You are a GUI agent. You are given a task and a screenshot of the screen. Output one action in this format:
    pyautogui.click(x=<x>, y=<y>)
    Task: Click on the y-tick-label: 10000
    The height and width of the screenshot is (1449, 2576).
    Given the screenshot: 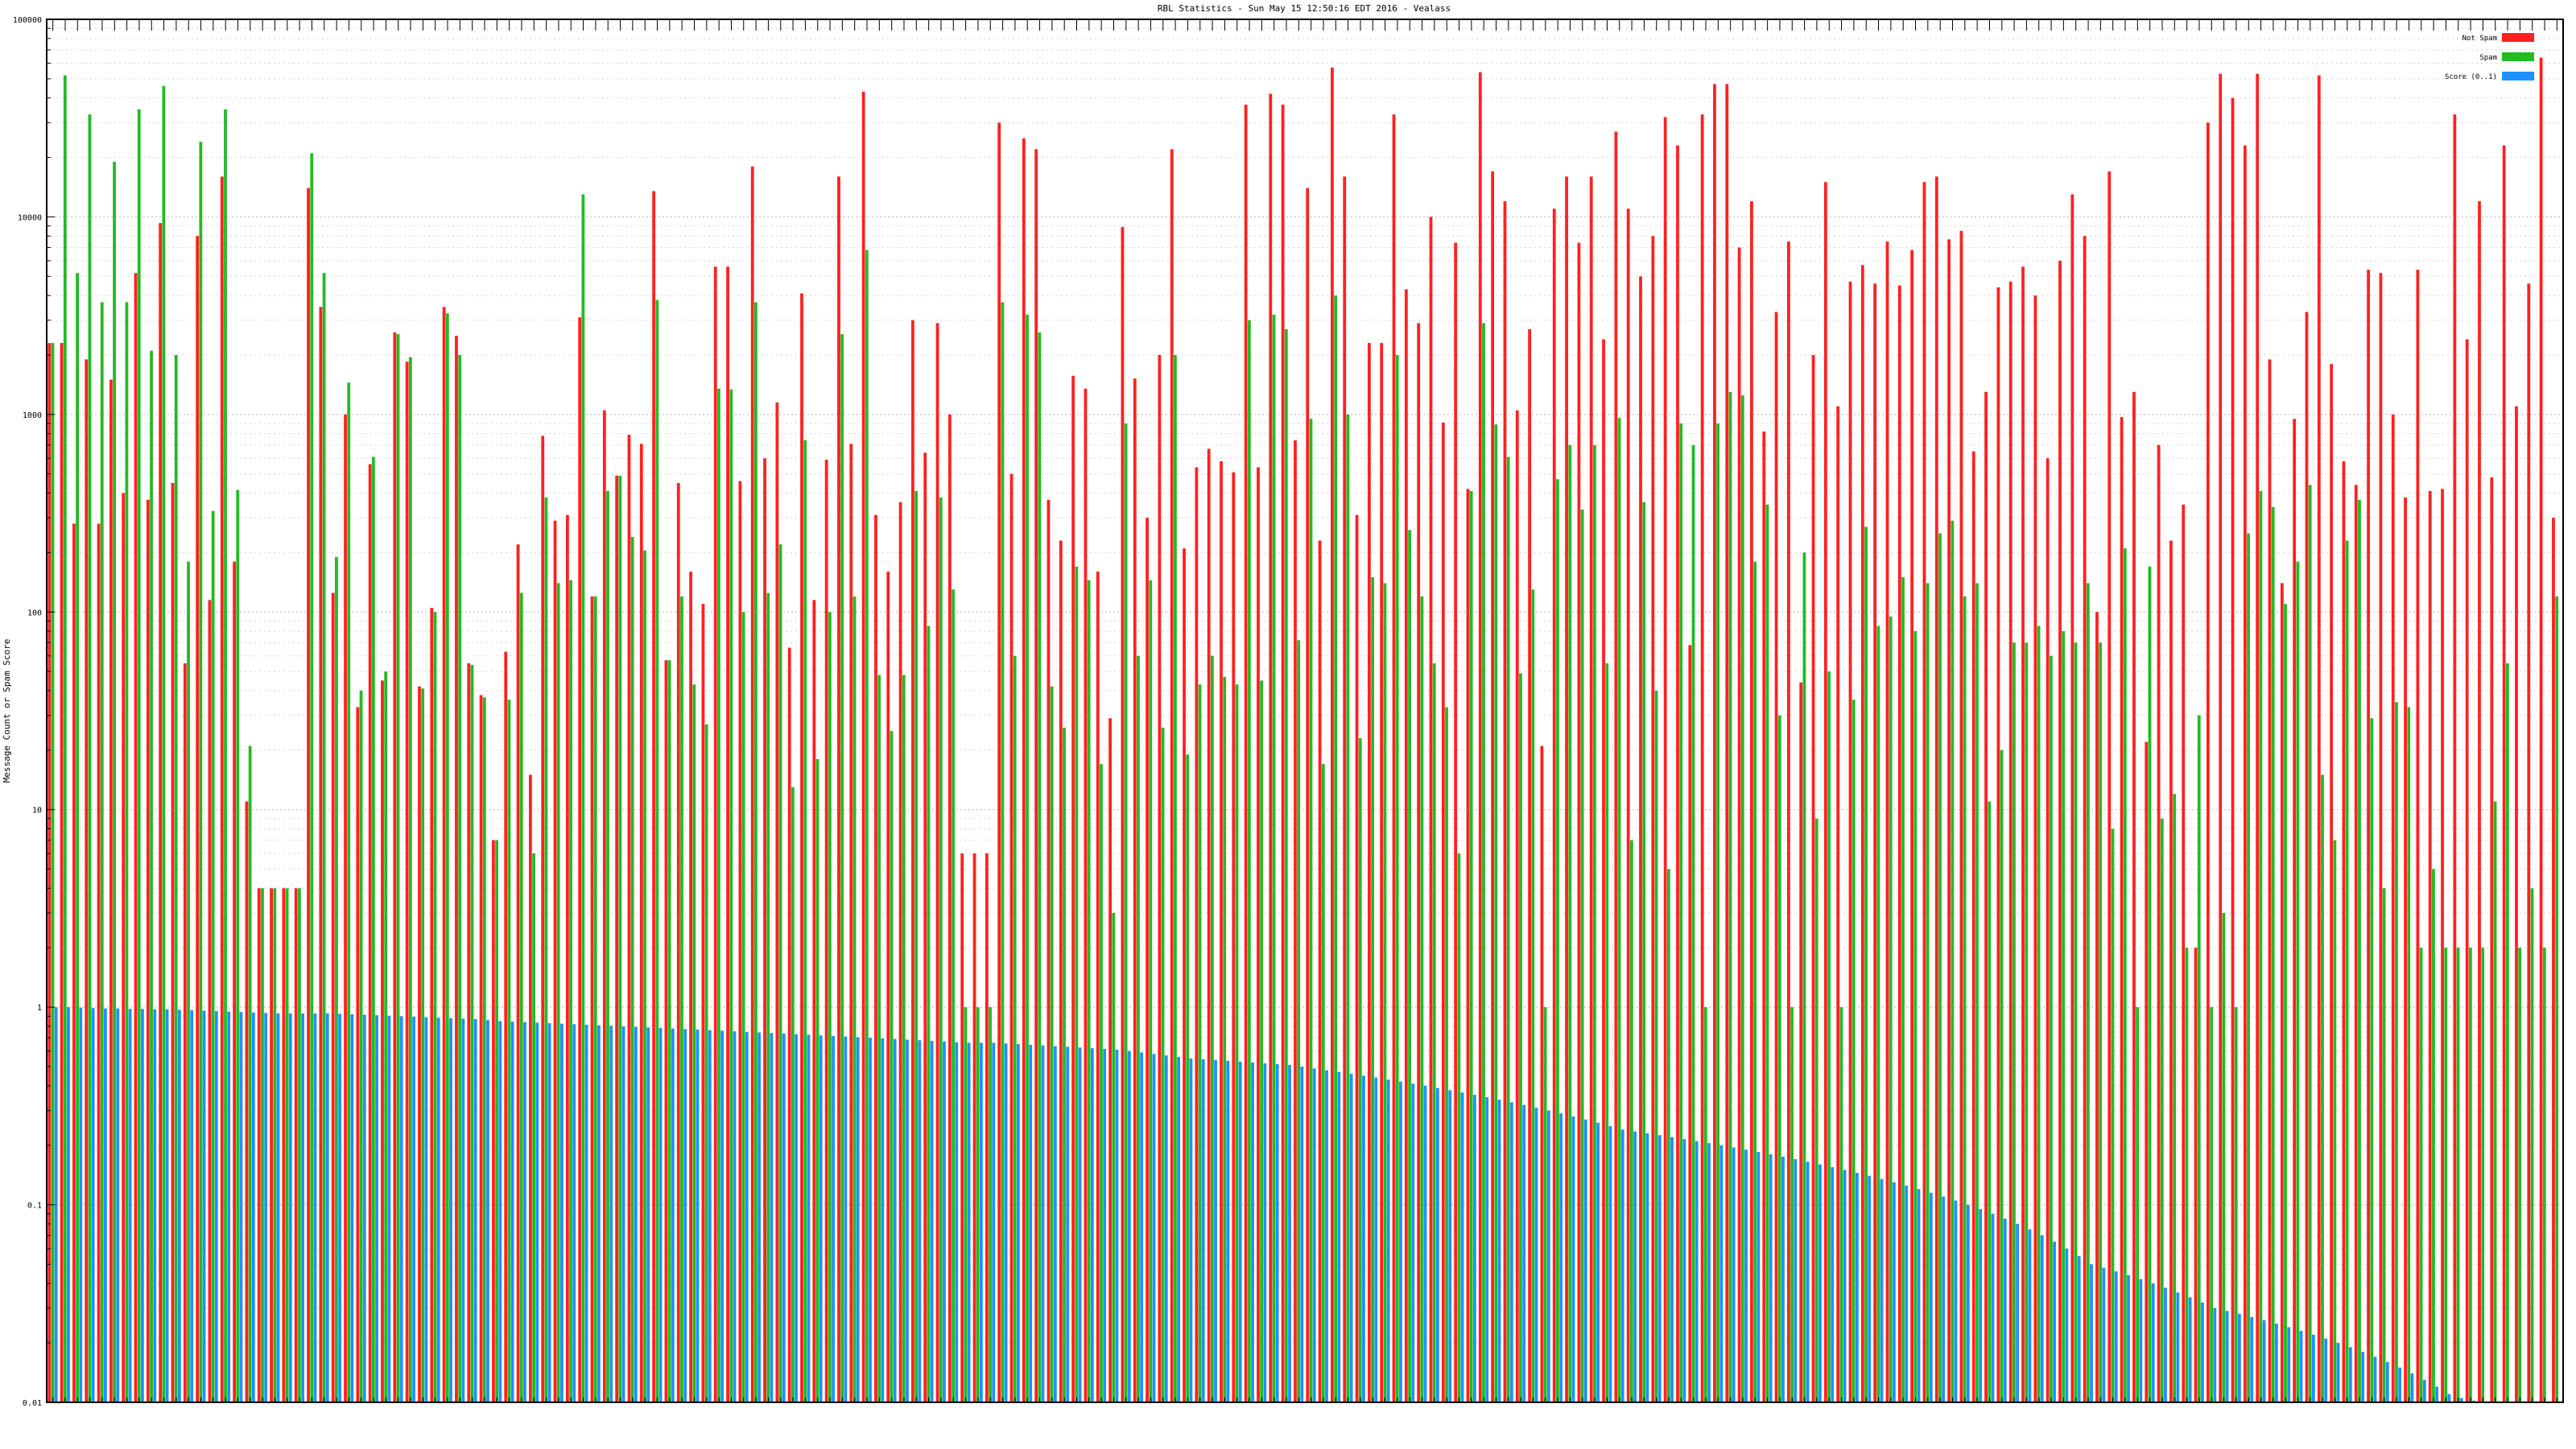 What is the action you would take?
    pyautogui.click(x=30, y=217)
    